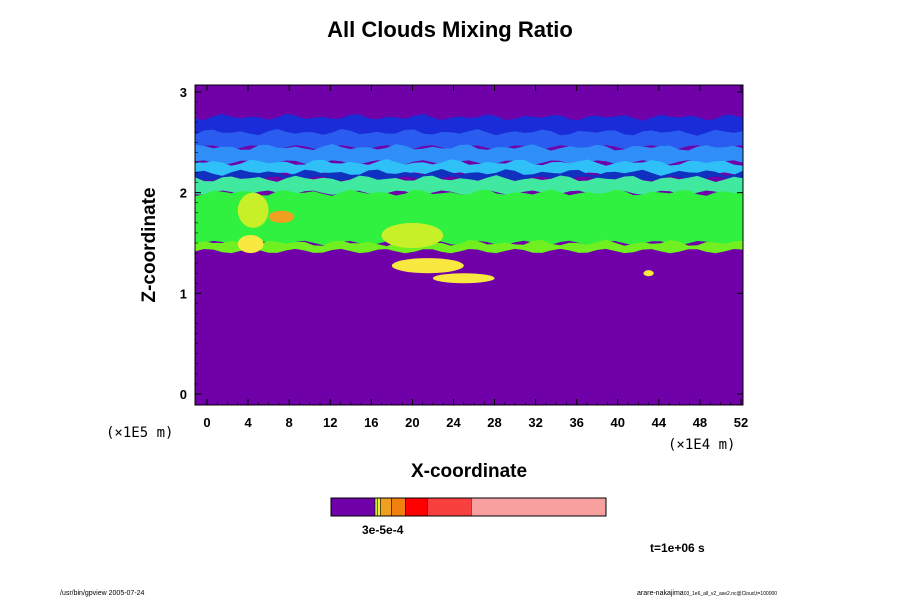 The height and width of the screenshot is (600, 900). Describe the element at coordinates (576, 422) in the screenshot. I see `x-tick-label: 36` at that location.